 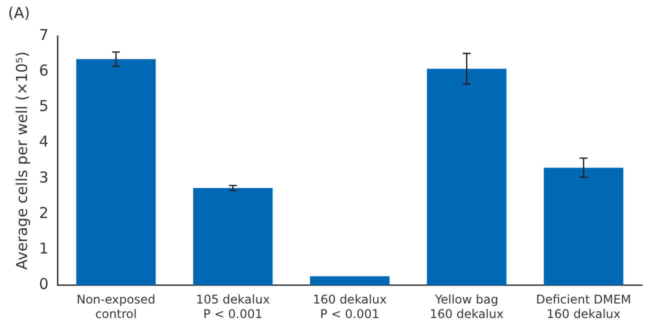 What do you see at coordinates (116, 306) in the screenshot?
I see `x-tick-label: Non-exposed control` at bounding box center [116, 306].